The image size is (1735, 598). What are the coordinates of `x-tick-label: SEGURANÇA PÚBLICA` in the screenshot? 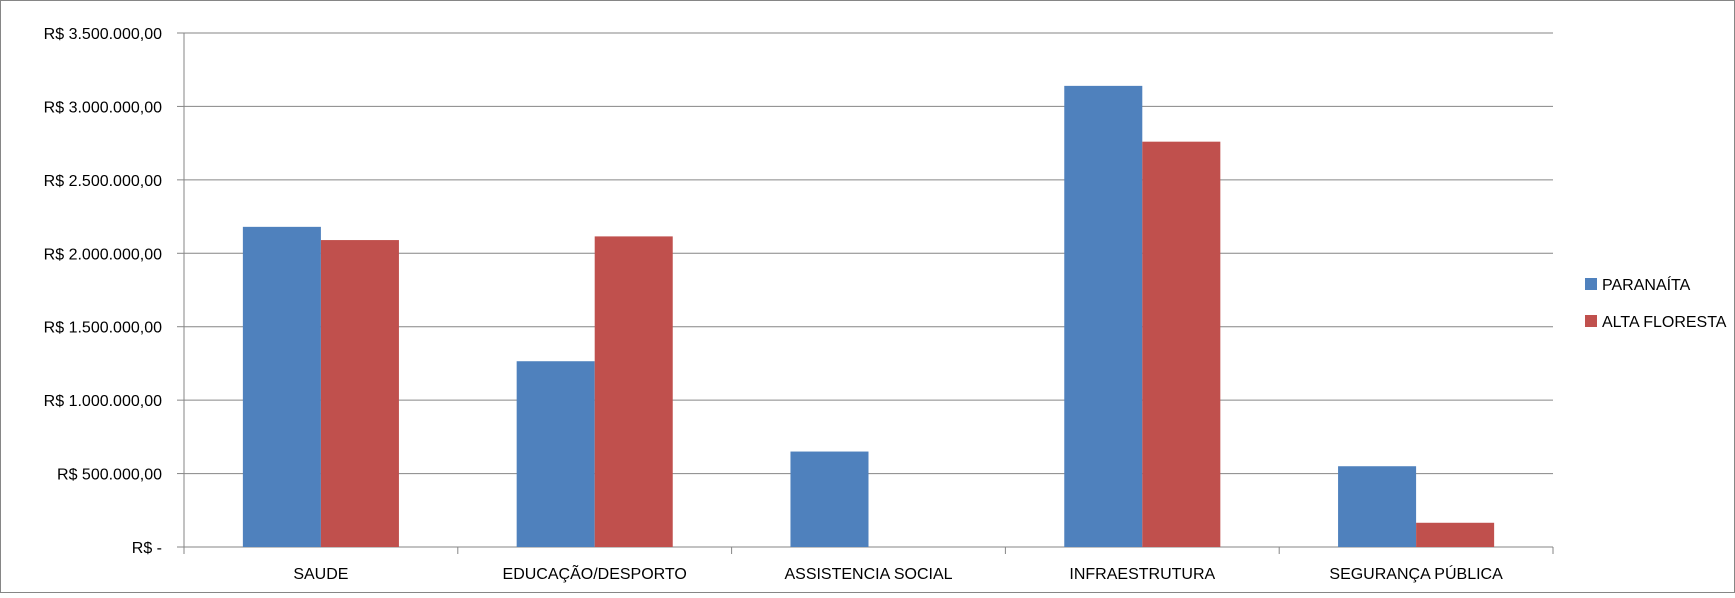 It's located at (1416, 573).